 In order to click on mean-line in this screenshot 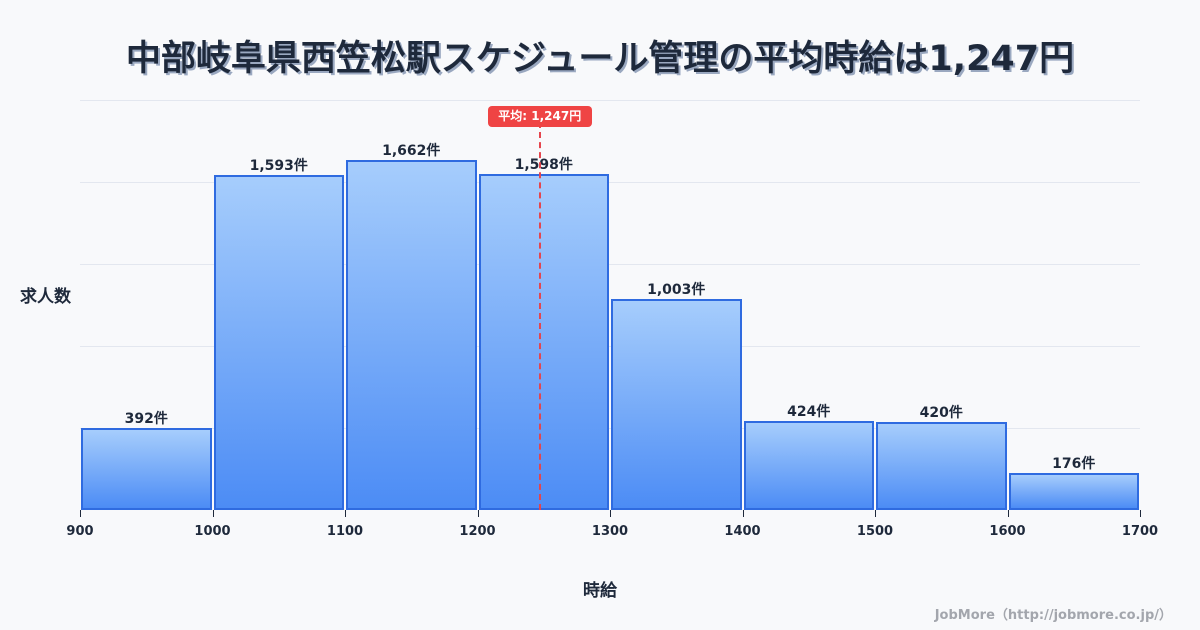, I will do `click(539, 316)`.